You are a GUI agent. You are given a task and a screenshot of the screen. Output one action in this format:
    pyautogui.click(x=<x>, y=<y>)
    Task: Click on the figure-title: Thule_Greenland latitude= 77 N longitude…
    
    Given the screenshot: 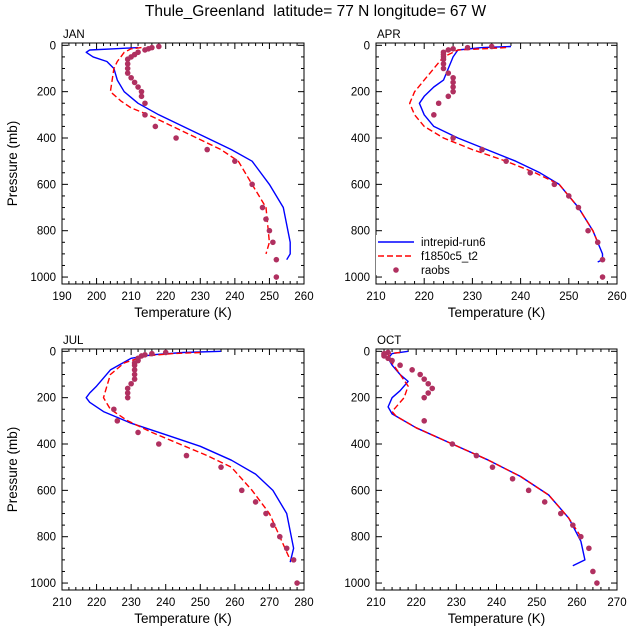 What is the action you would take?
    pyautogui.click(x=315, y=11)
    